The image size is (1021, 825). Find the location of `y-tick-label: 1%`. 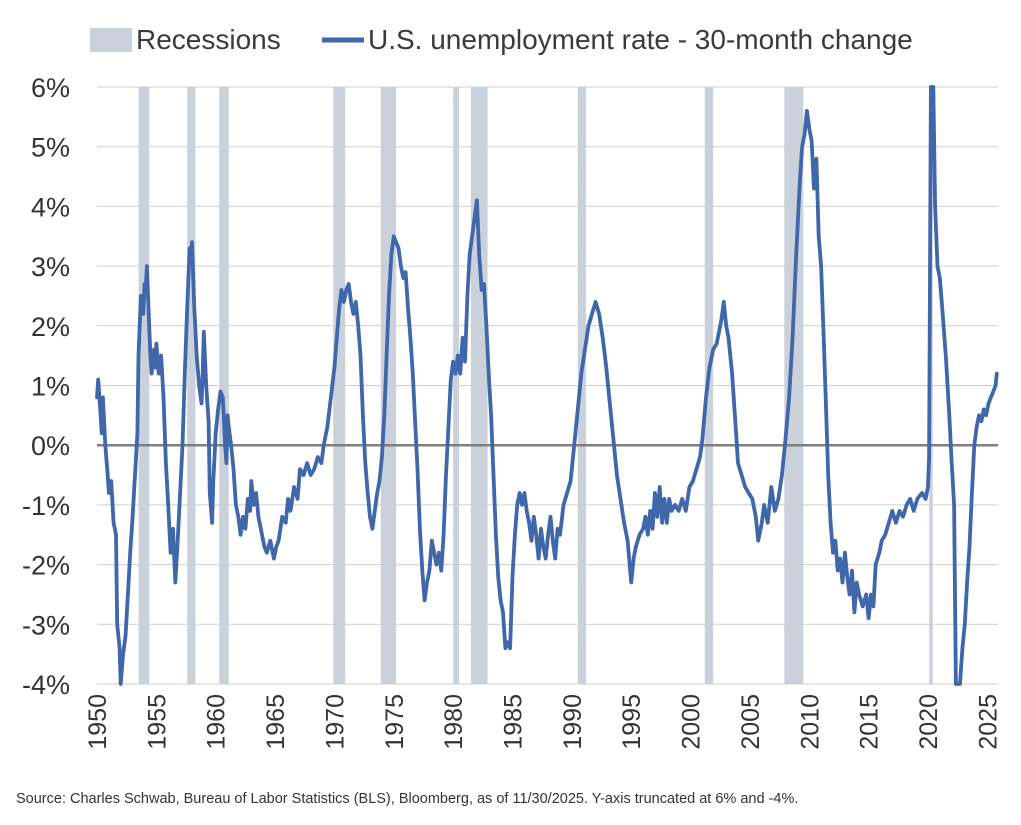

y-tick-label: 1% is located at coordinates (50, 387).